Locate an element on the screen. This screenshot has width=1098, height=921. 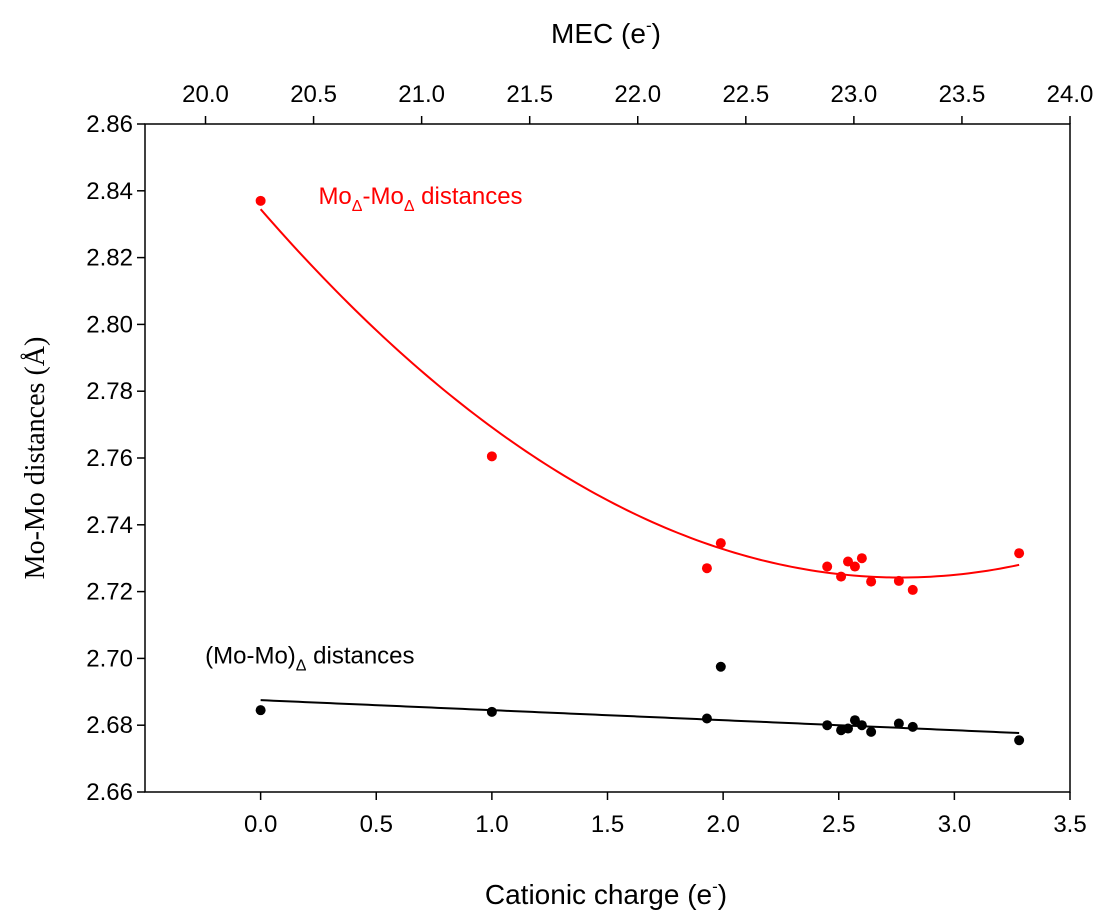
y-axis-title: Mo-Mo distances (Å) is located at coordinates (35, 458).